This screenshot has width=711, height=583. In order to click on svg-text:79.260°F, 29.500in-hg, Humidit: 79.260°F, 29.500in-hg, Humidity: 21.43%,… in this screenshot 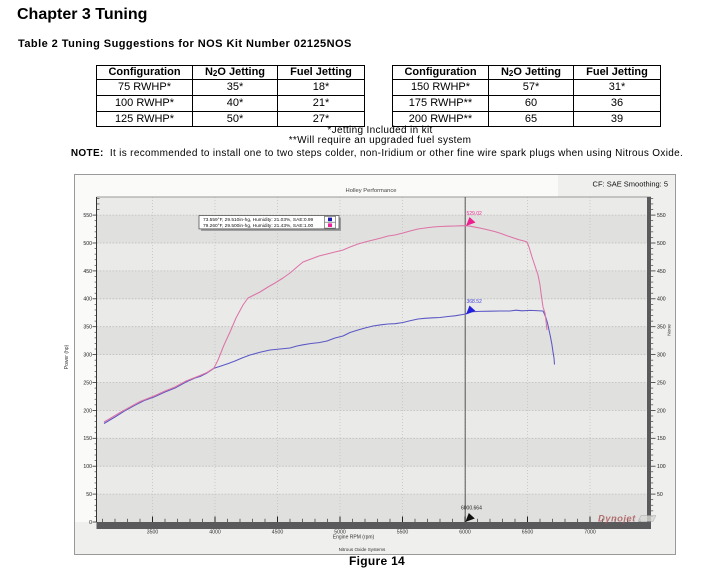, I will do `click(258, 226)`.